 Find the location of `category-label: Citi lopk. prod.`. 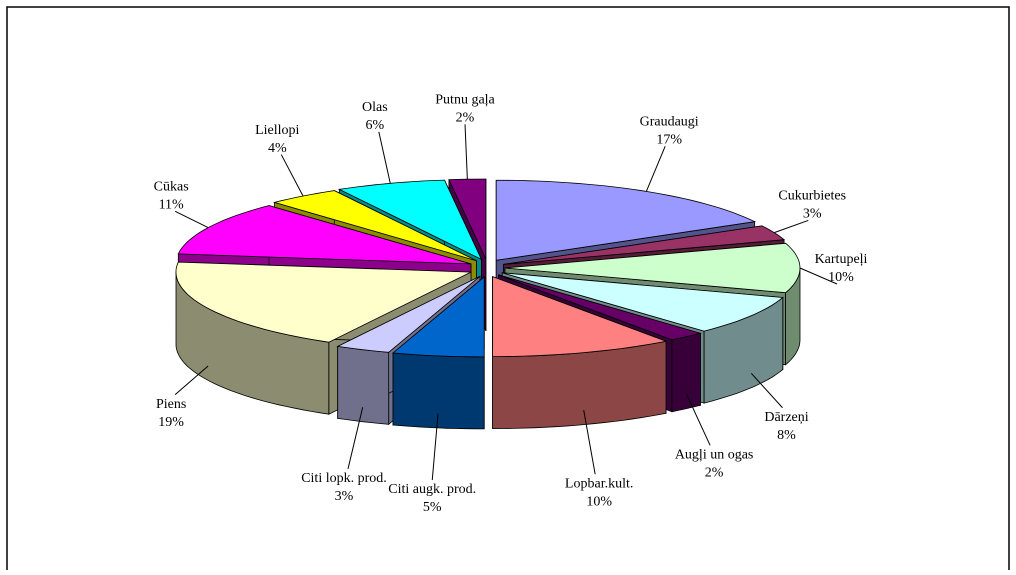

category-label: Citi lopk. prod. is located at coordinates (344, 478).